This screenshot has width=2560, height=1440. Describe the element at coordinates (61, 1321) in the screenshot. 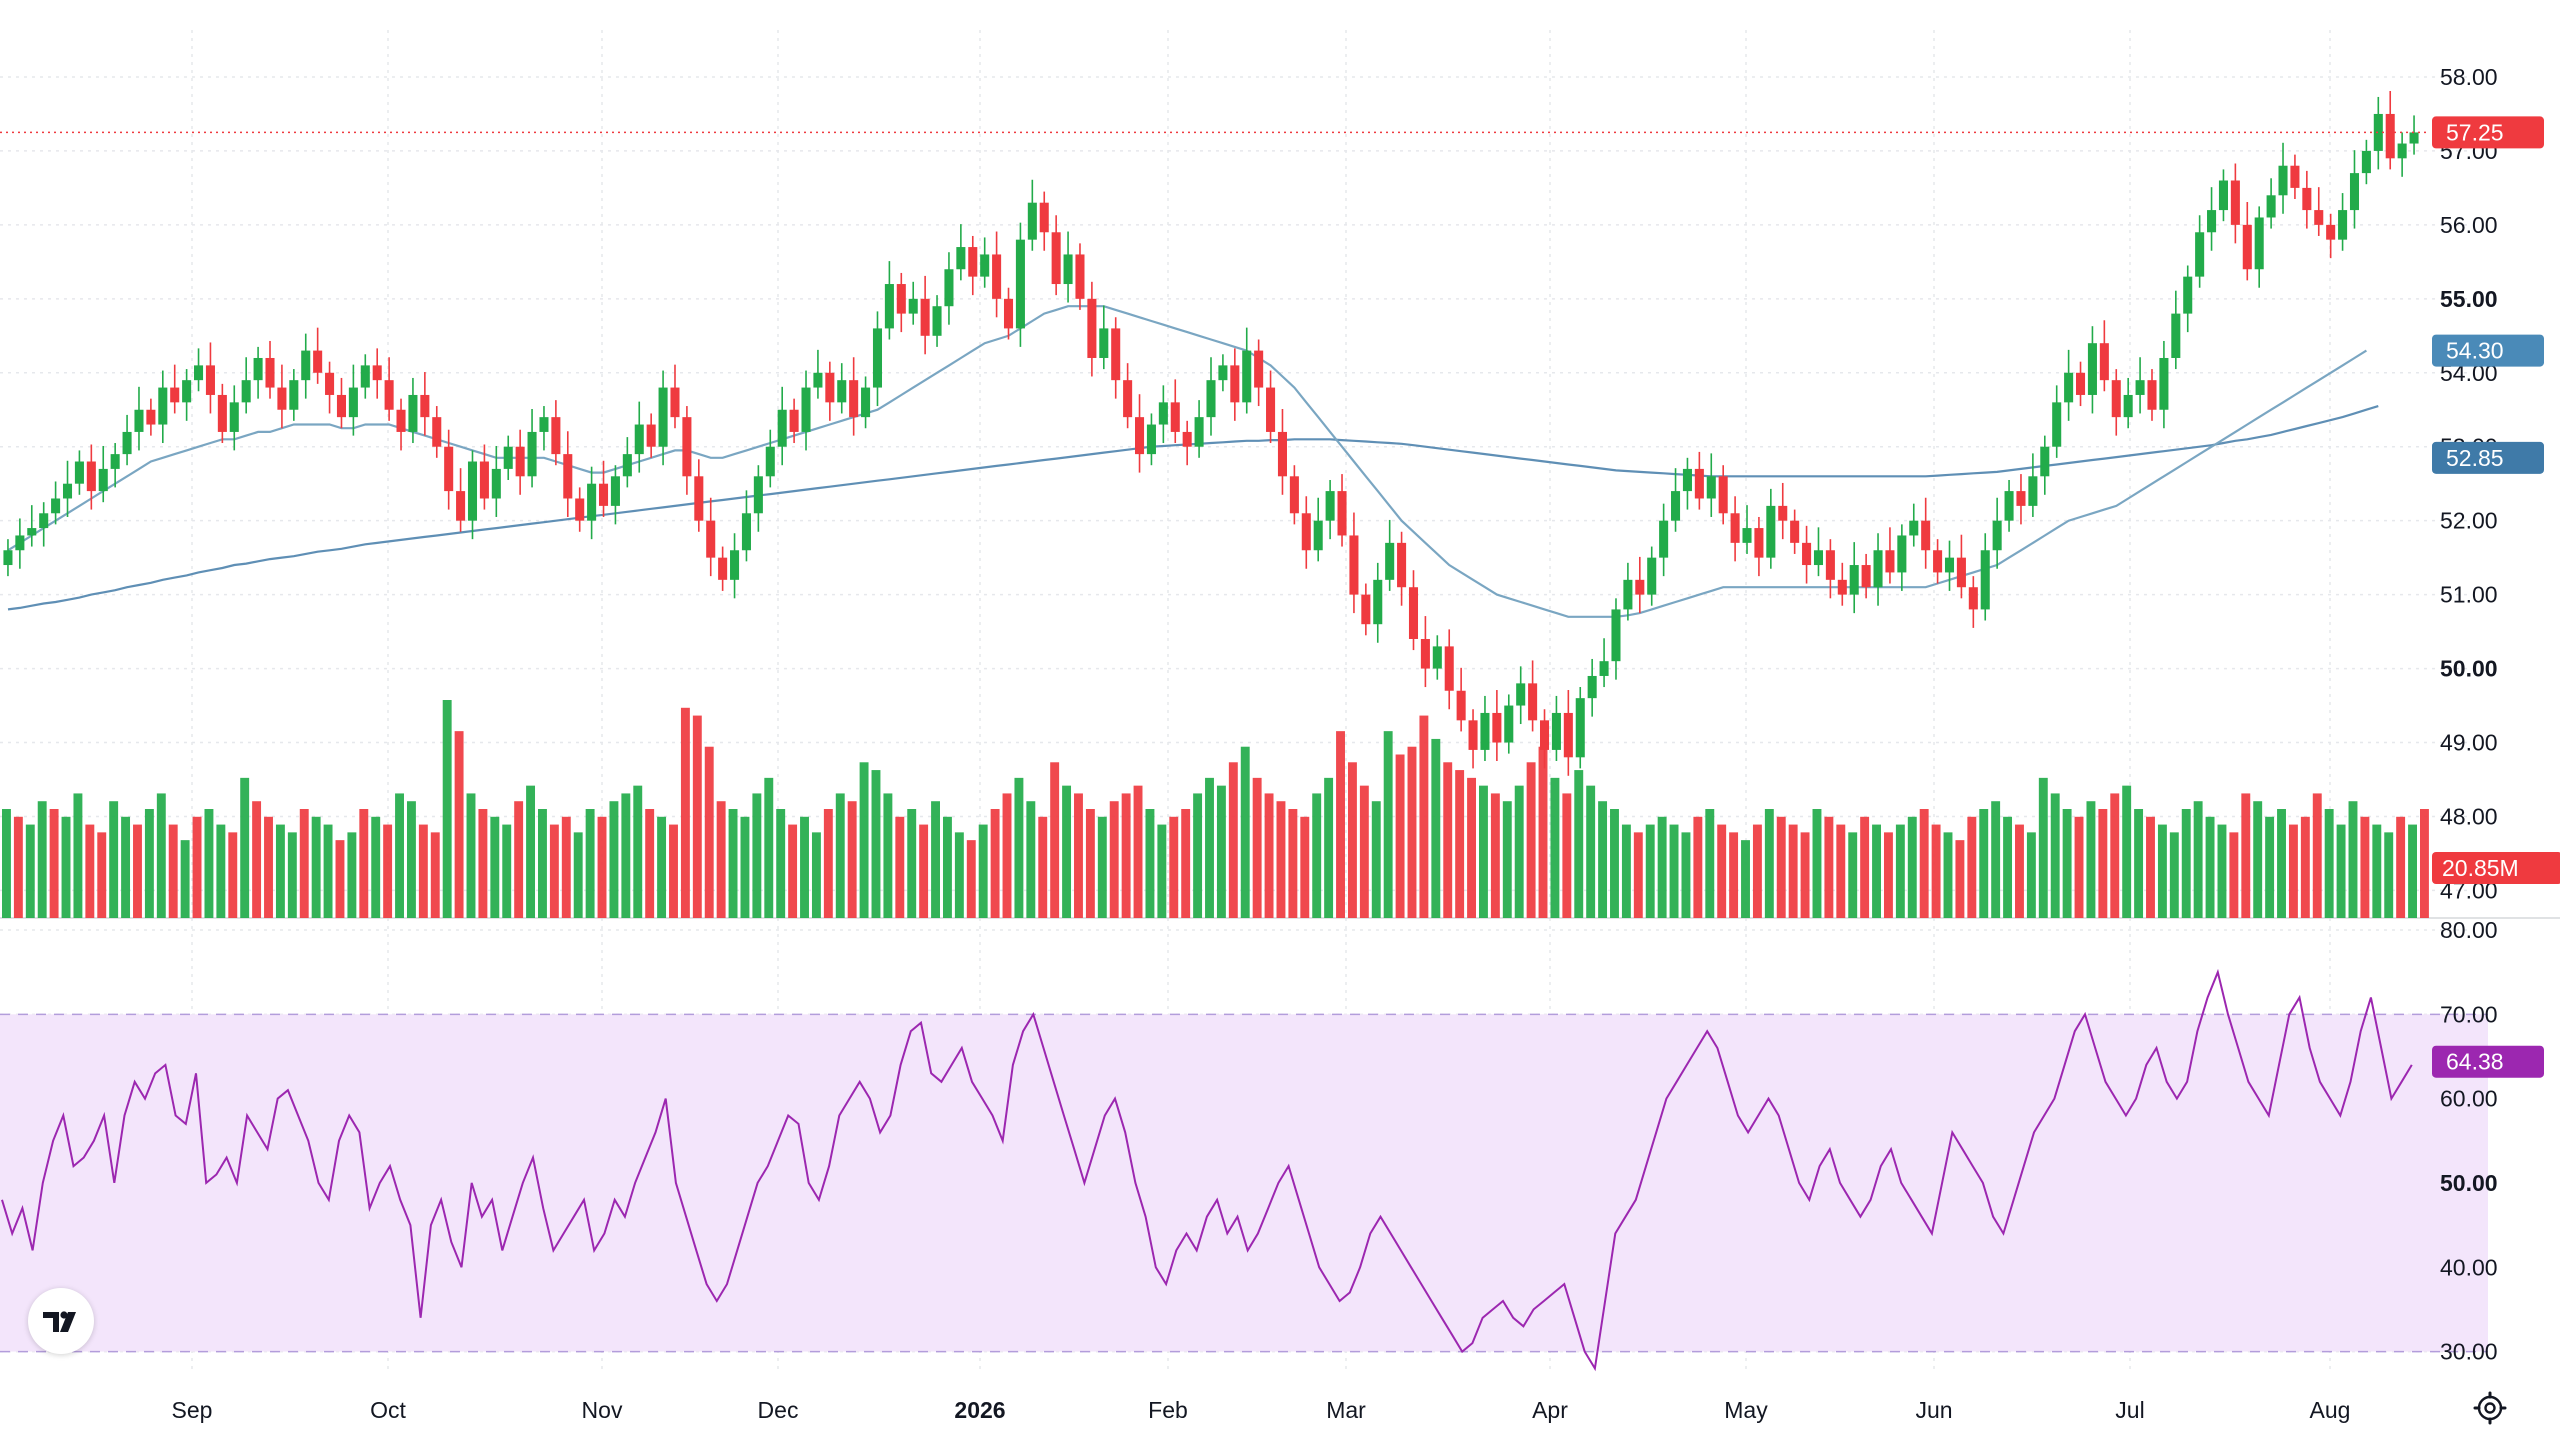

I see `tradingview-logo-icon` at that location.